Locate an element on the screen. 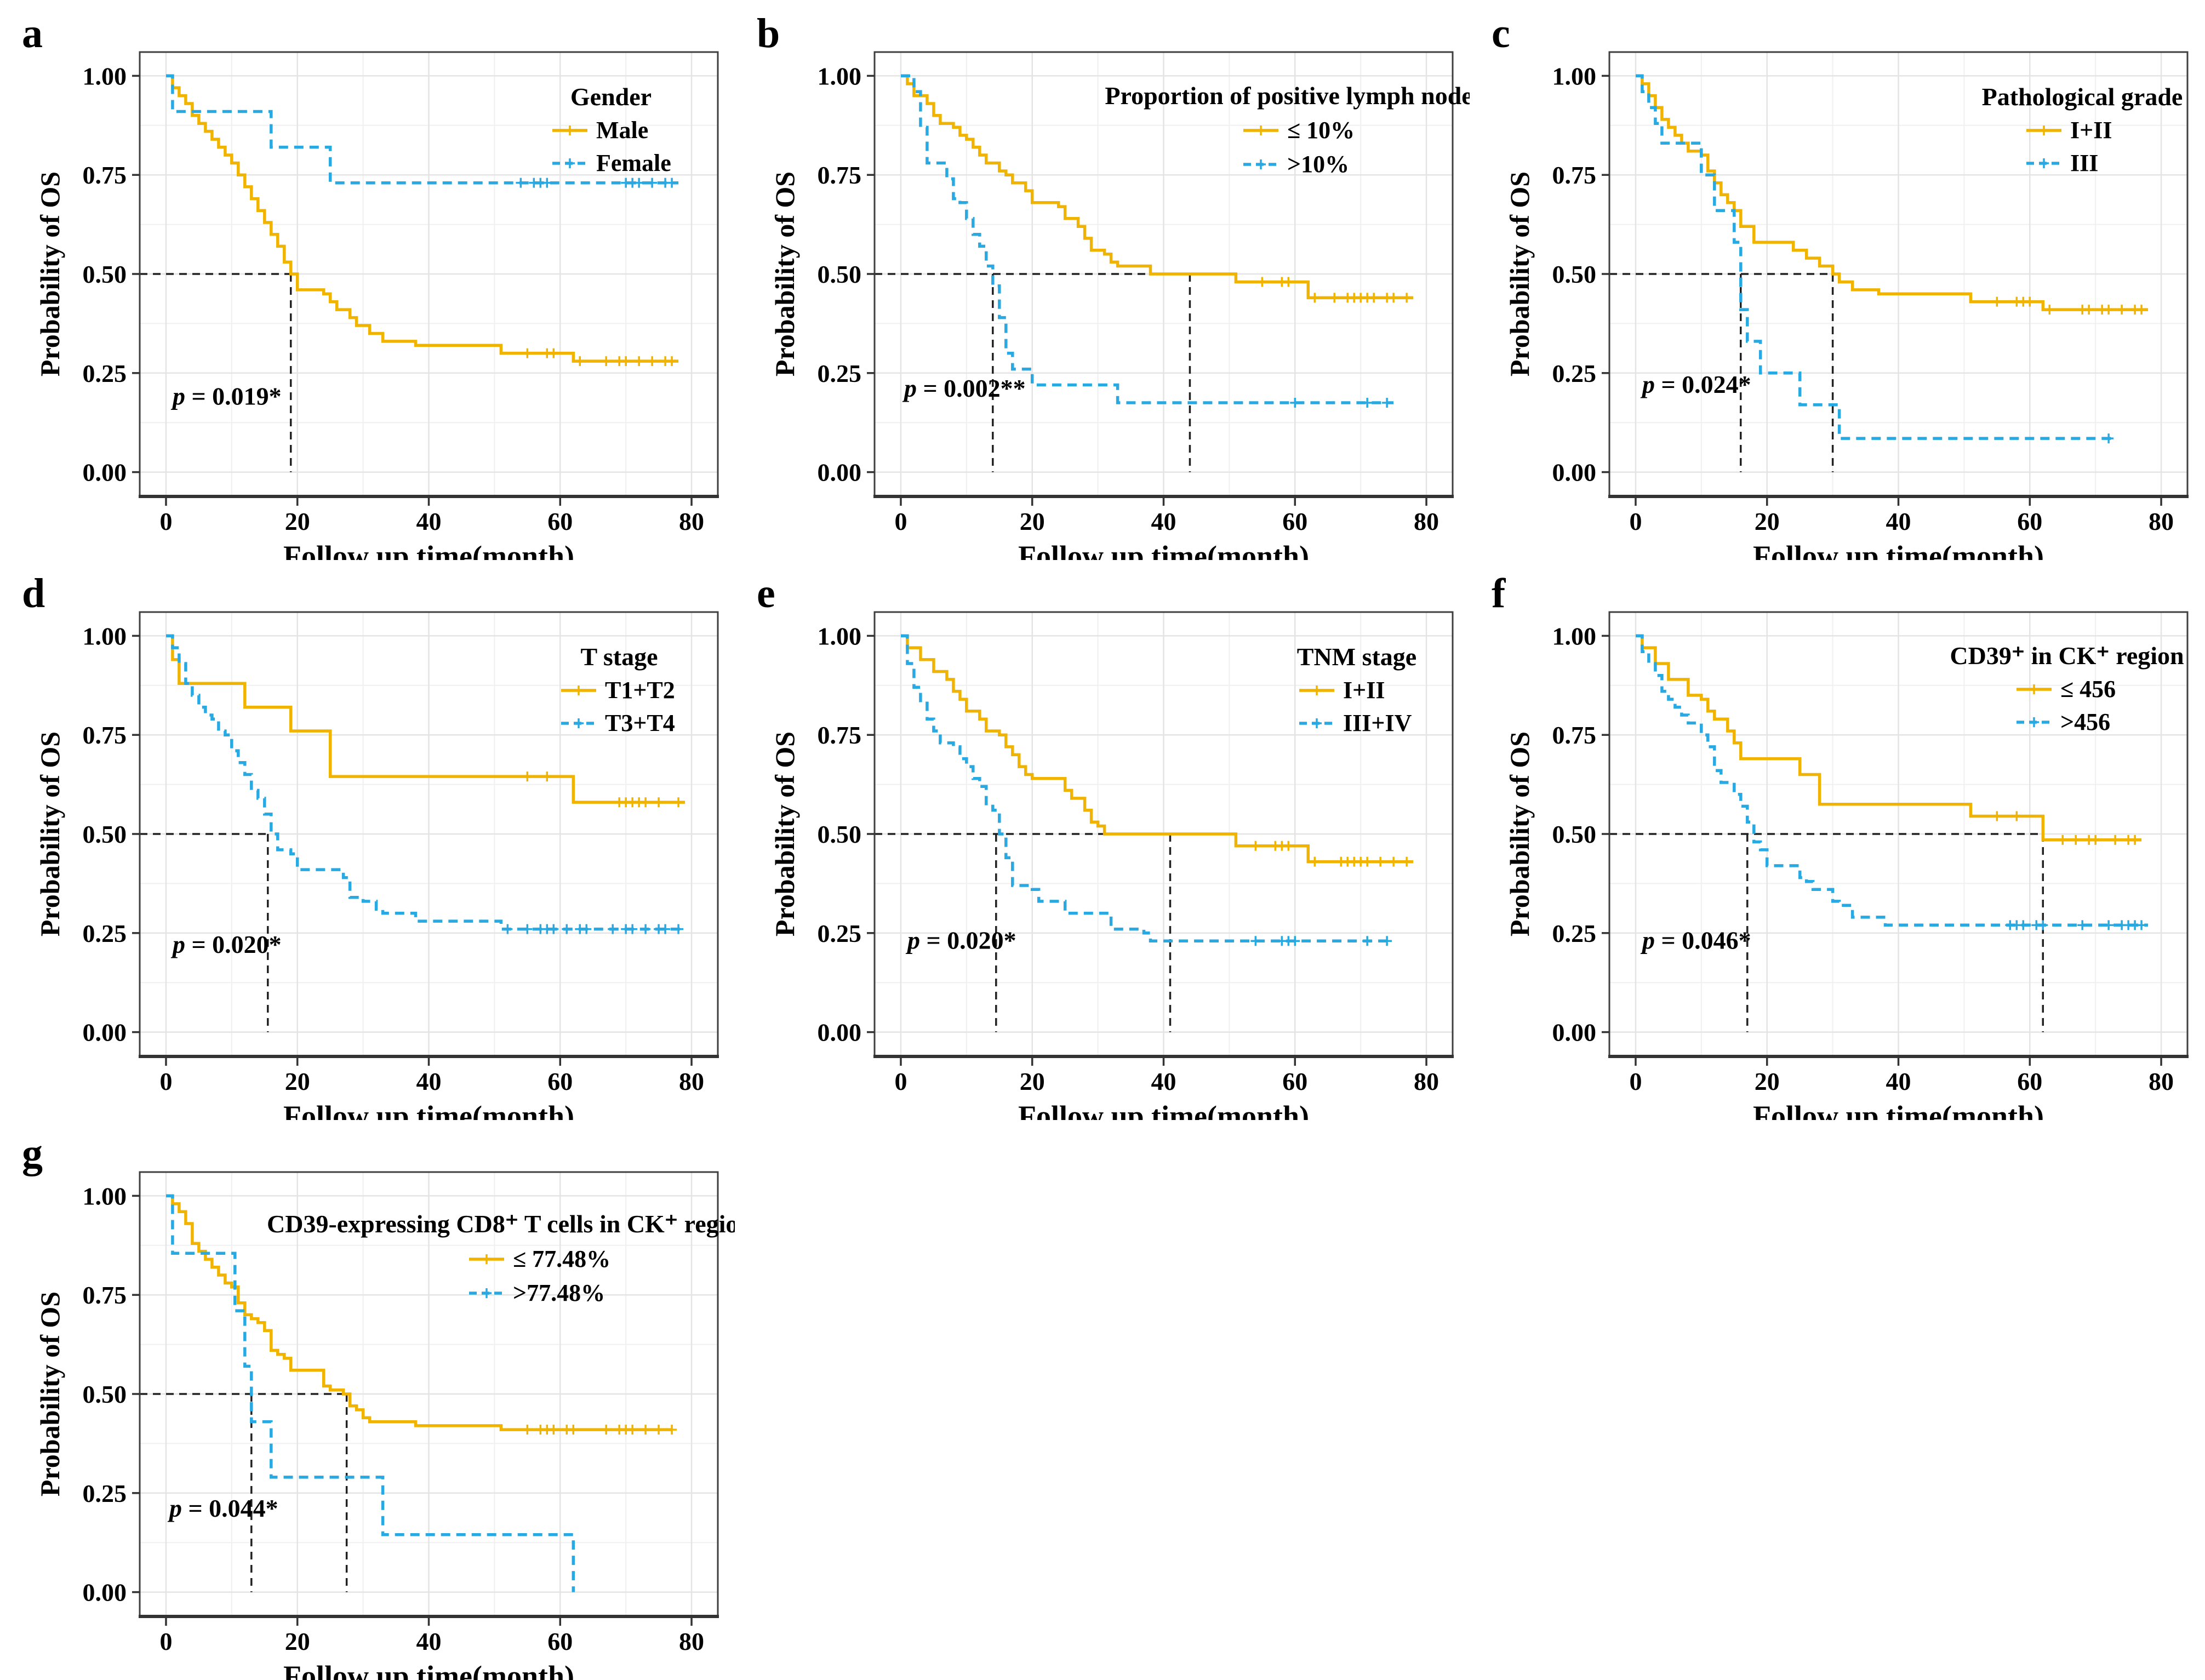 This screenshot has width=2205, height=1680. p-value-label: p = 0.020* is located at coordinates (226, 944).